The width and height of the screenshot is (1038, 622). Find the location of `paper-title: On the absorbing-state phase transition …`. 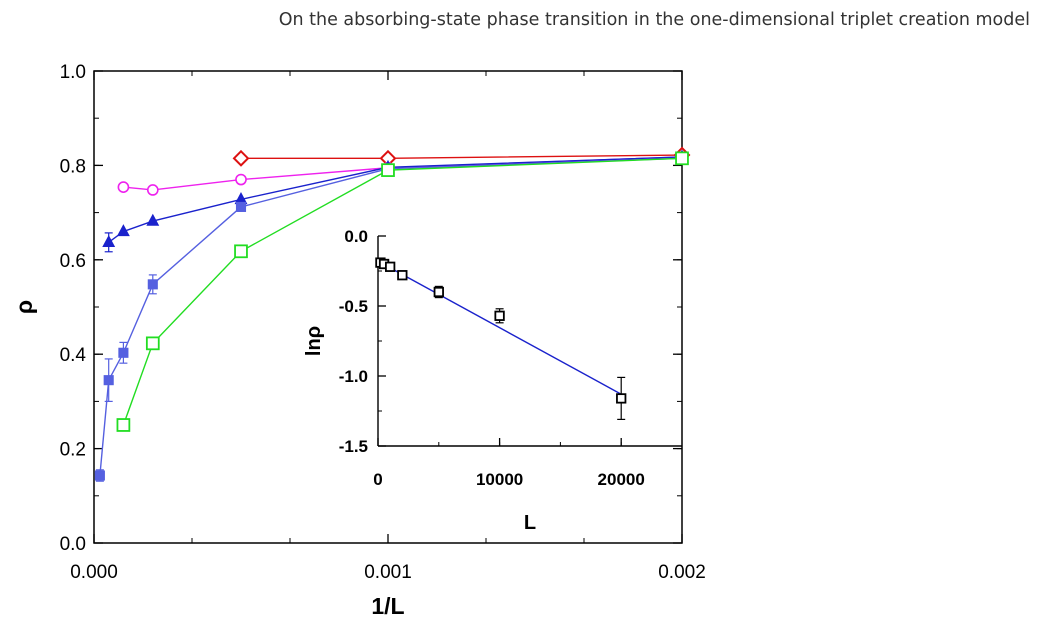

paper-title: On the absorbing-state phase transition … is located at coordinates (654, 20).